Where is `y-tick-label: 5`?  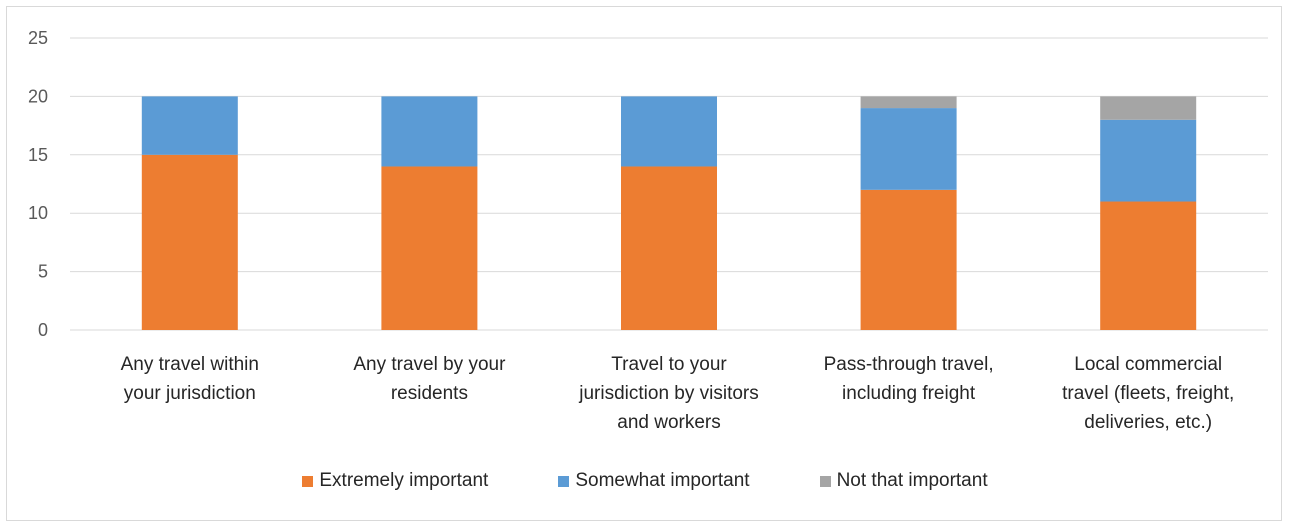 y-tick-label: 5 is located at coordinates (43, 272).